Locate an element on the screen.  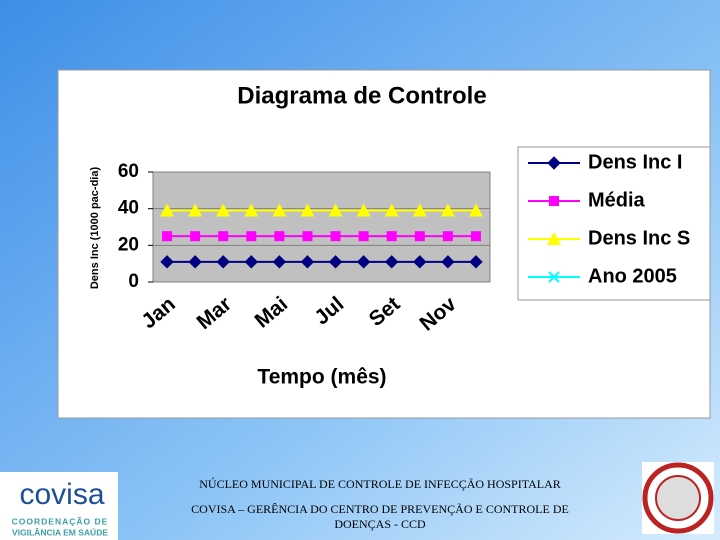
legend-box is located at coordinates (614, 223).